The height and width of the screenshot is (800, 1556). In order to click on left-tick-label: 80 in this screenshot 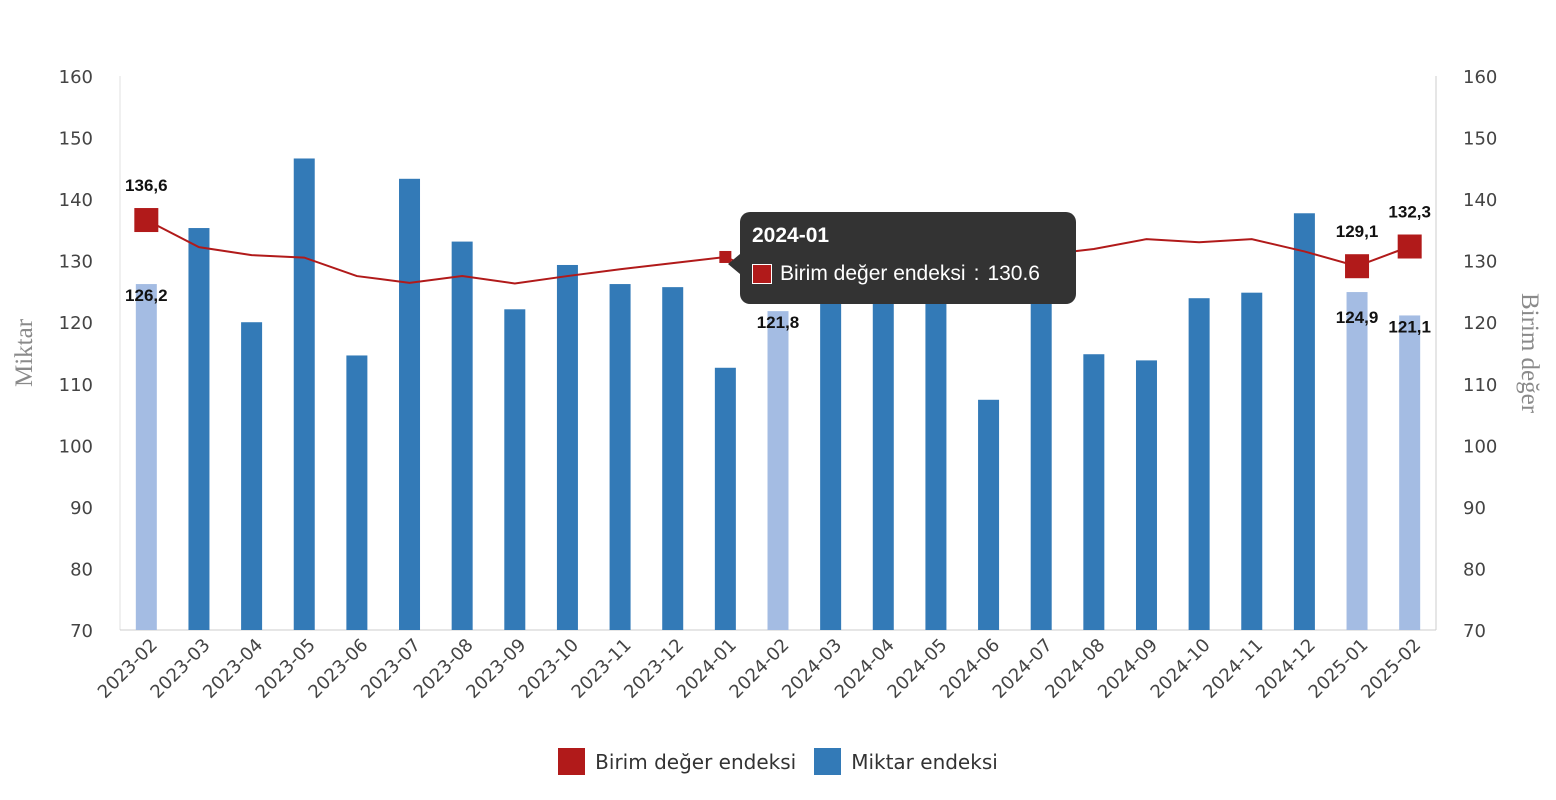, I will do `click(81, 569)`.